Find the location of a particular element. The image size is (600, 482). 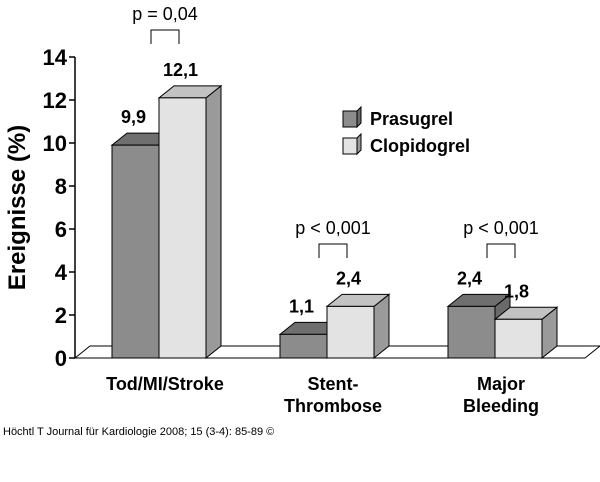

y-tick-label: 12 is located at coordinates (55, 100).